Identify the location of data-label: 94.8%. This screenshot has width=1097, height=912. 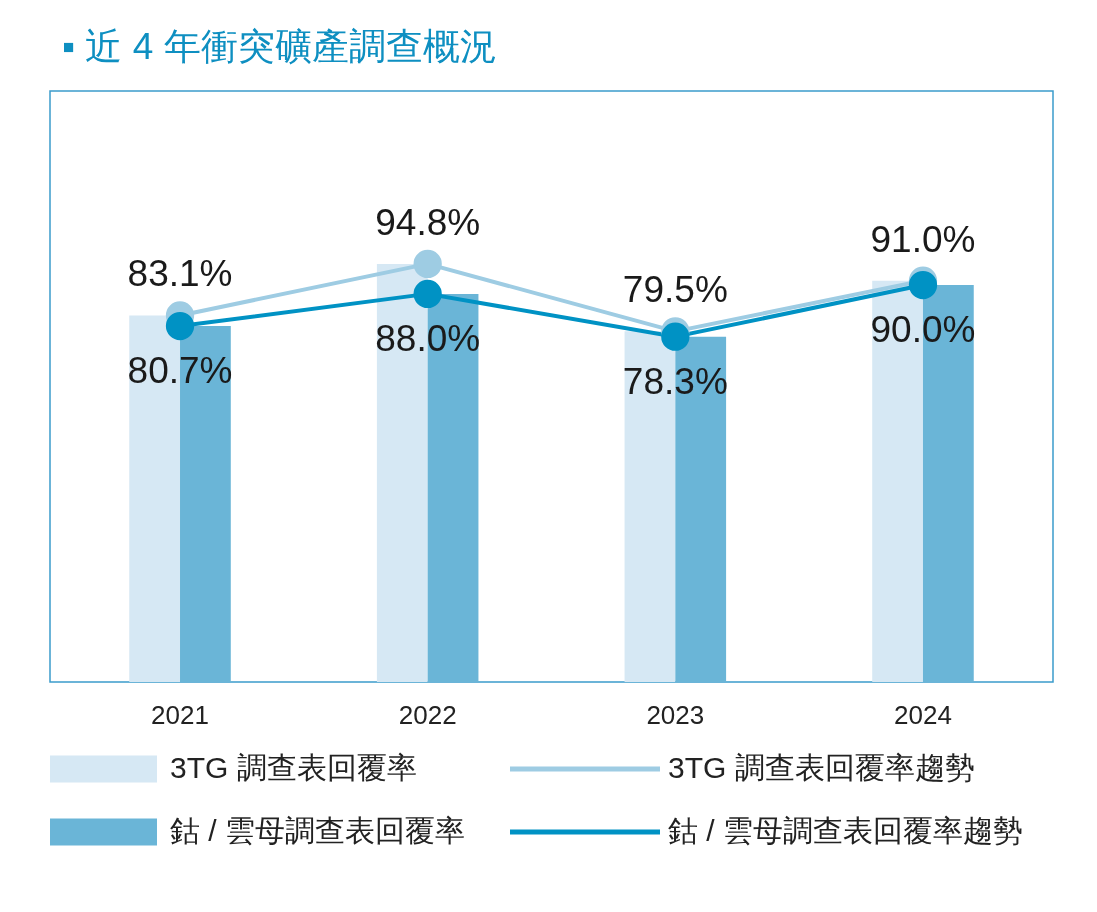
(428, 222).